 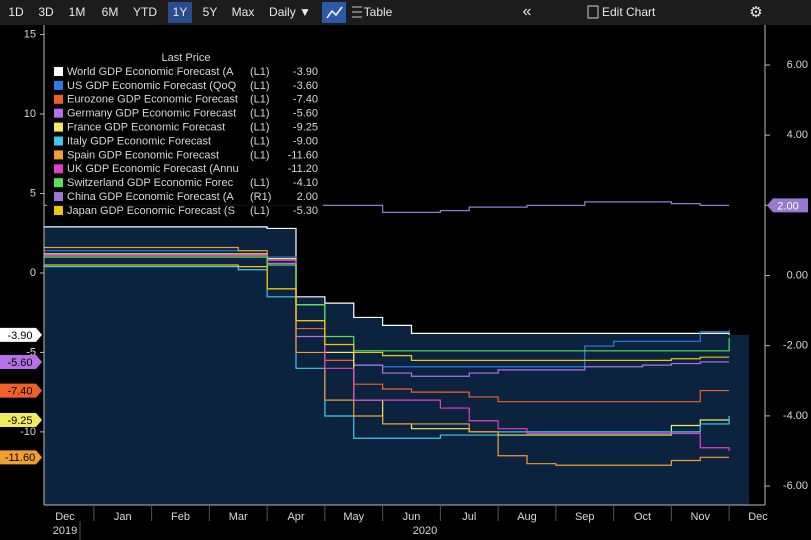 I want to click on price-tag-label: -9.25, so click(x=19, y=421).